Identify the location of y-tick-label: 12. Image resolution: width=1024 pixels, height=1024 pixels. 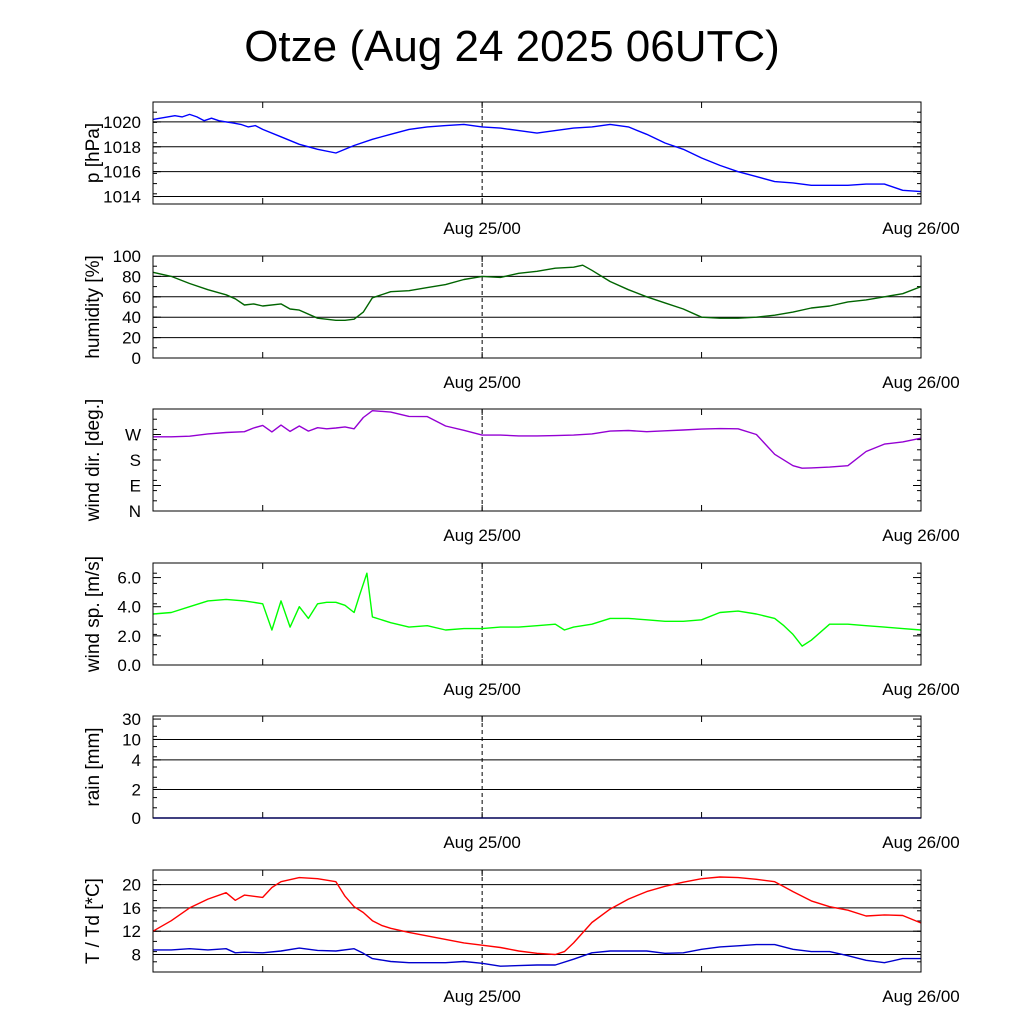
(131, 931).